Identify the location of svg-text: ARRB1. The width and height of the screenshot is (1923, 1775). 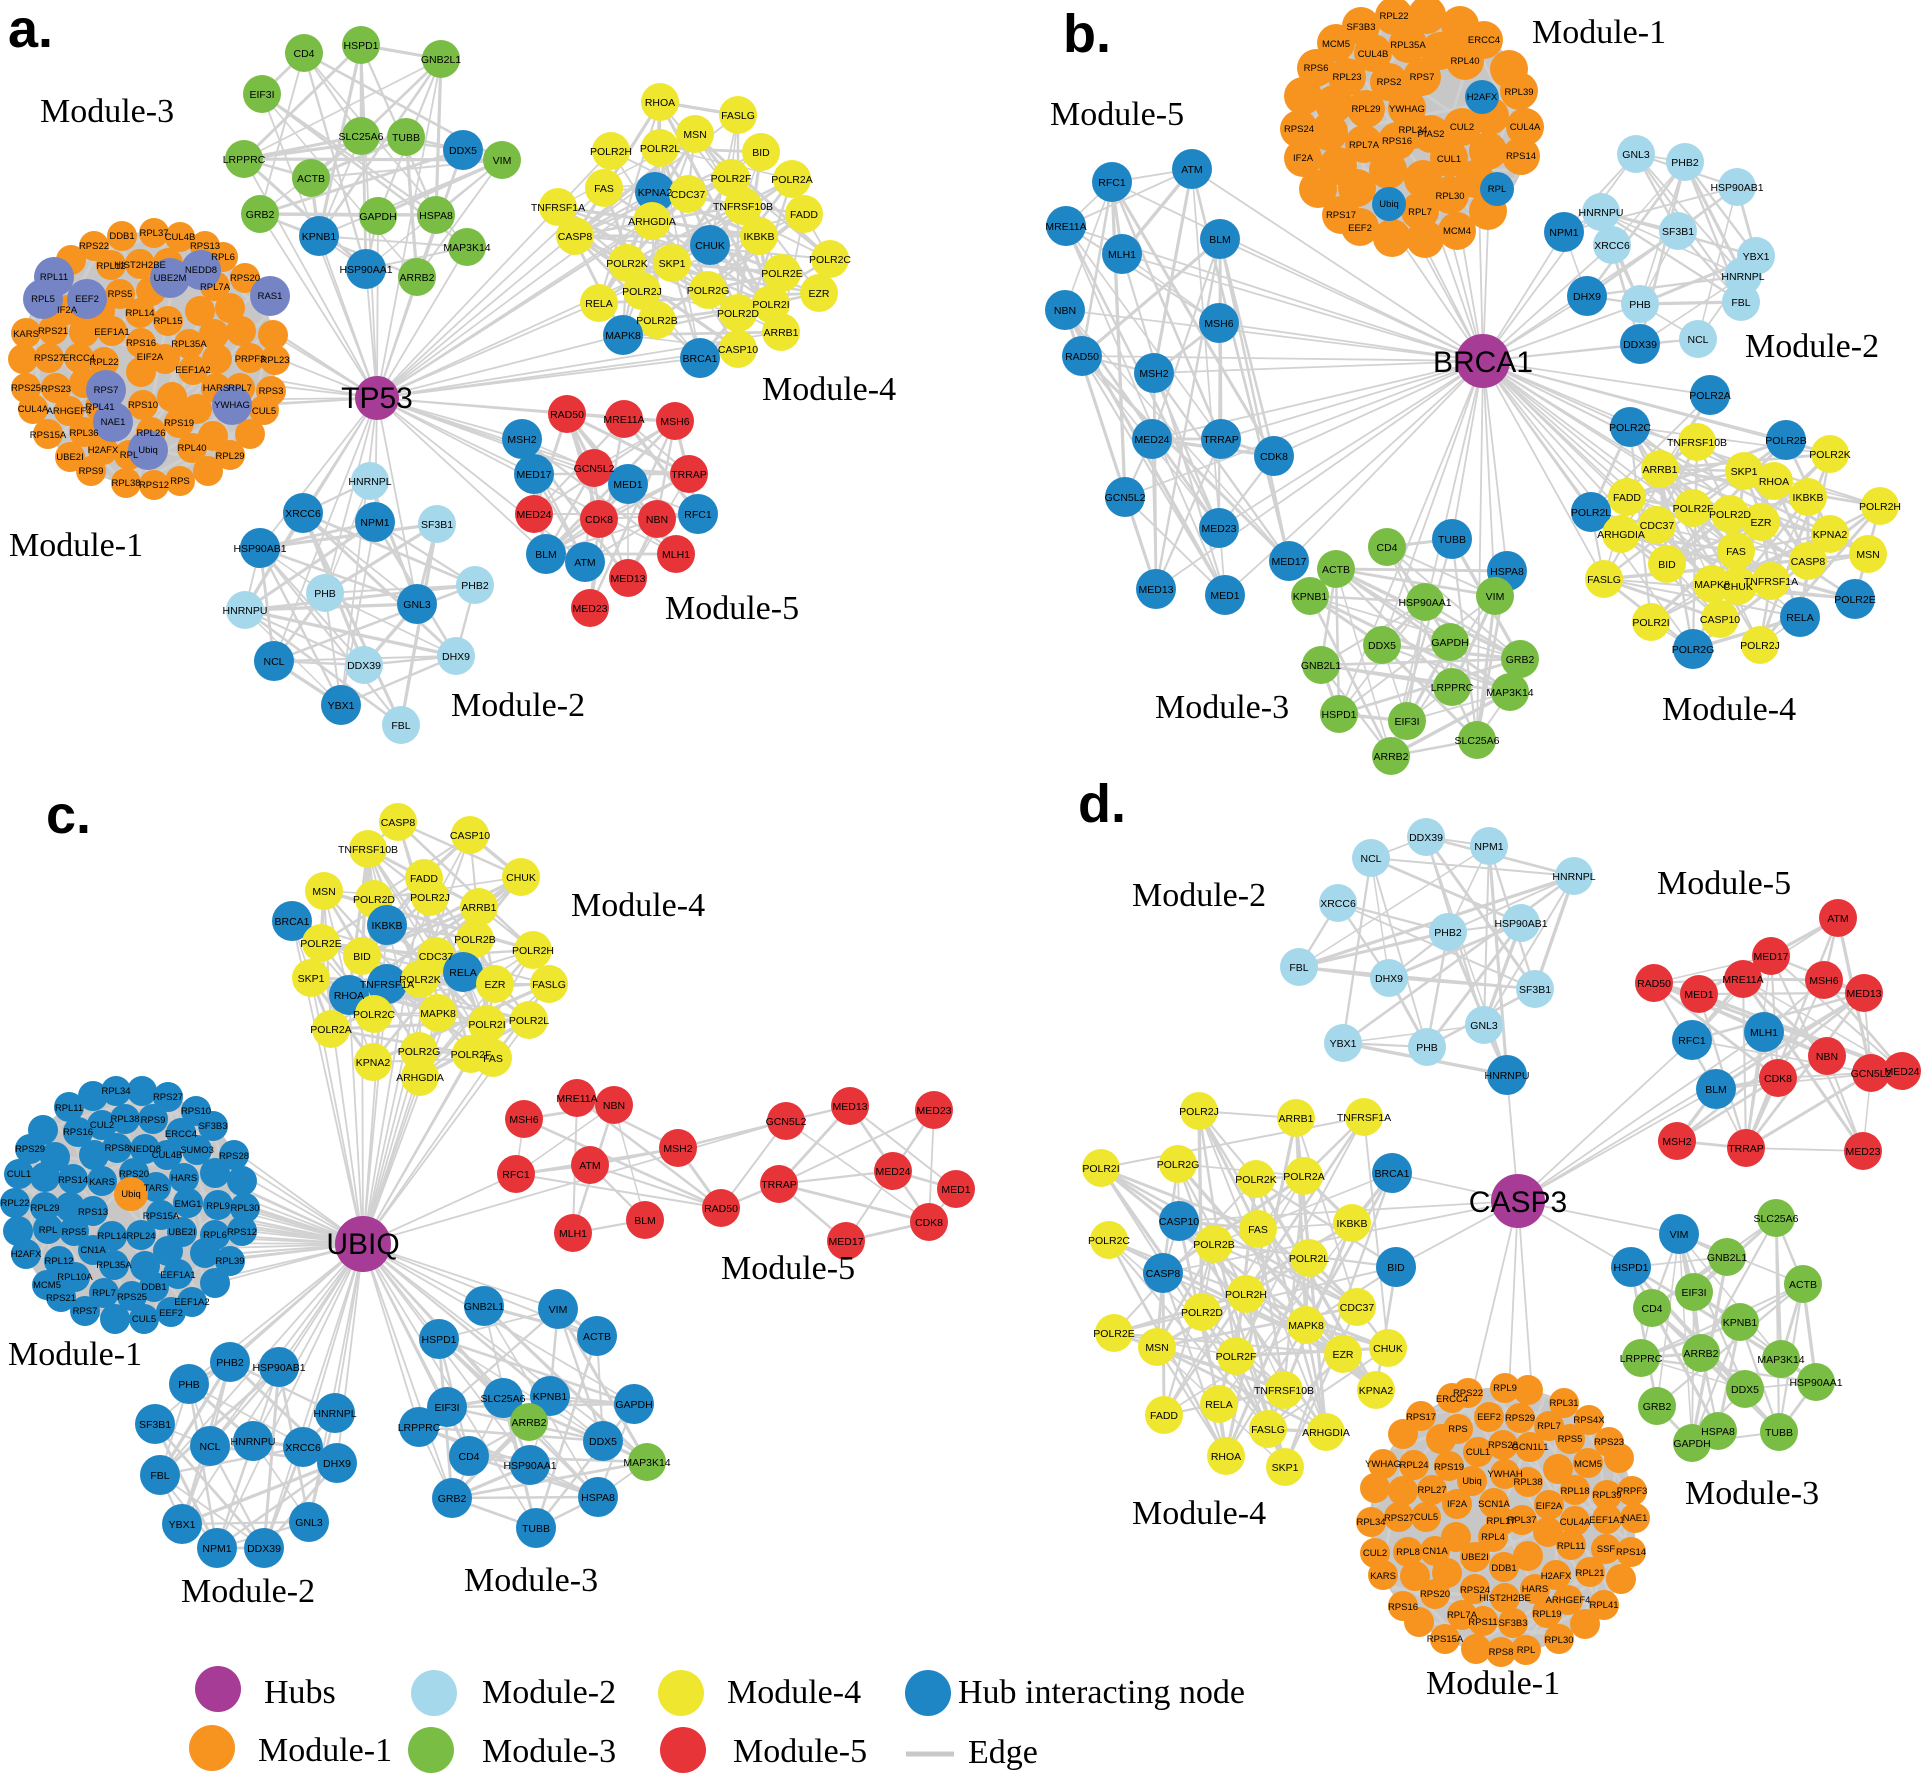
(1295, 1119).